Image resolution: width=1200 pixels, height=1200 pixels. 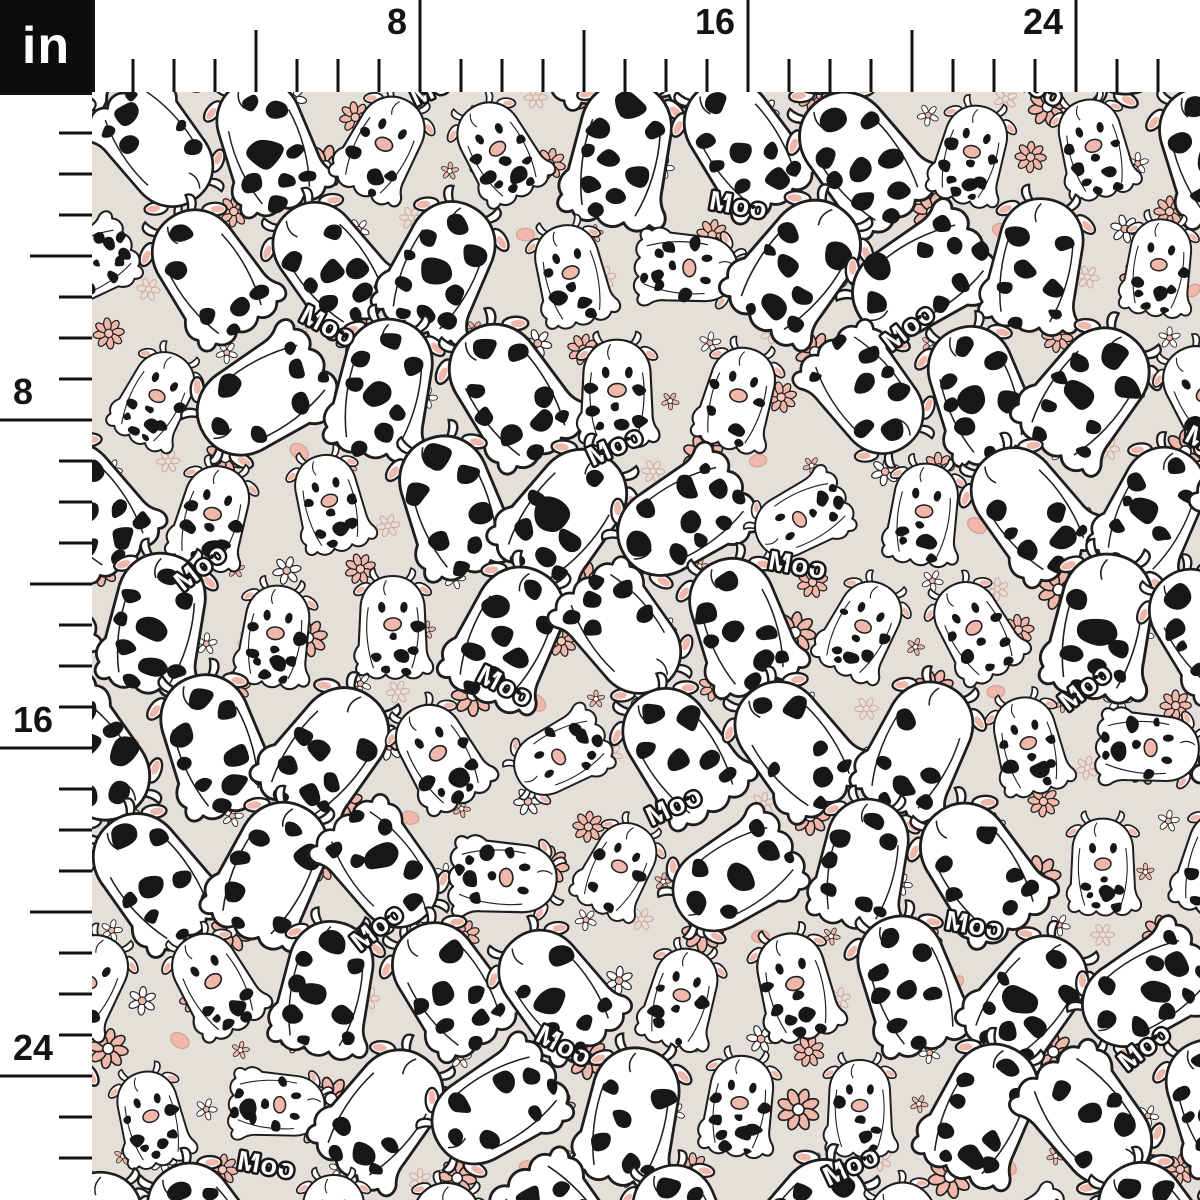 I want to click on ruler-top-ticks: 8 16 24, so click(x=626, y=46).